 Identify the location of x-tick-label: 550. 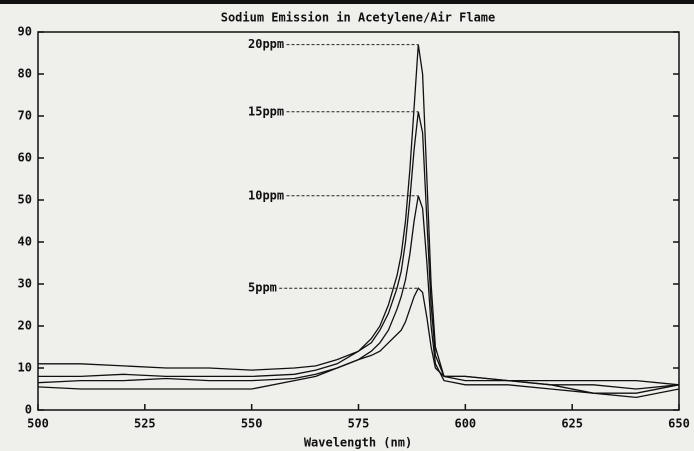
(252, 424).